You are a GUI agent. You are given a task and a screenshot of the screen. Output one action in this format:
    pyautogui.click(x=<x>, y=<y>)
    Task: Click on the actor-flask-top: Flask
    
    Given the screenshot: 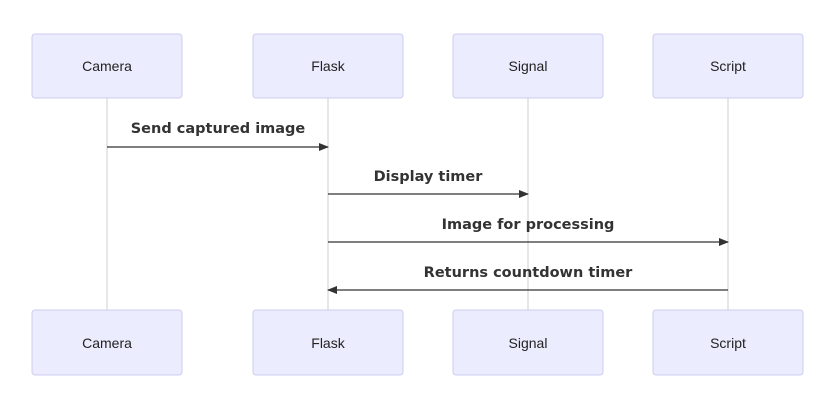 What is the action you would take?
    pyautogui.click(x=328, y=66)
    